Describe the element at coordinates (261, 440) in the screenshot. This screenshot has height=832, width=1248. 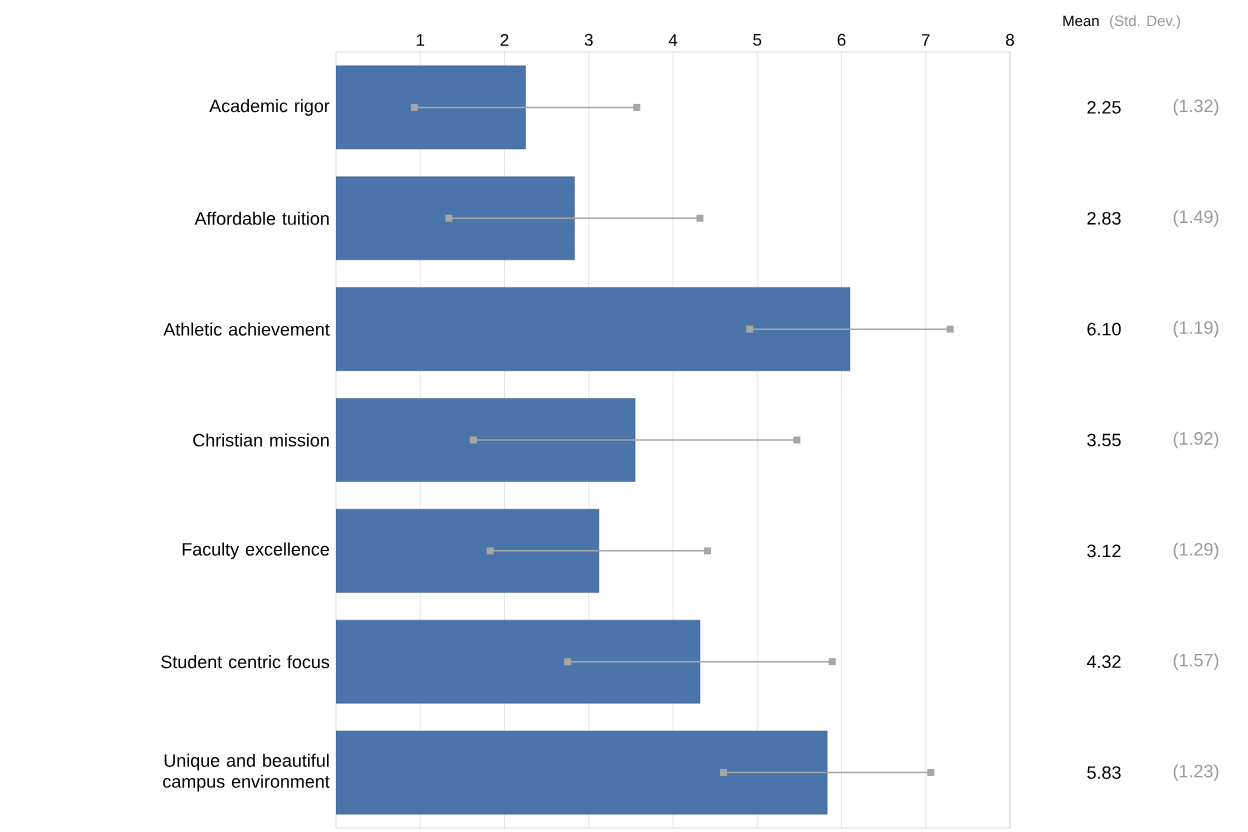
I see `y-tick-label: Christian mission` at that location.